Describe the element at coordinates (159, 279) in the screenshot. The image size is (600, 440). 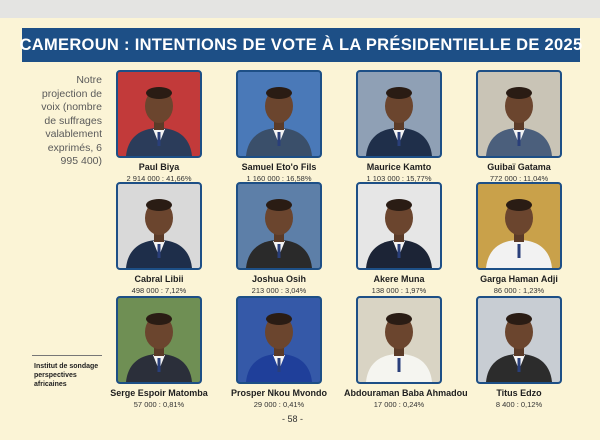
I see `candidate-name: Cabral Libii` at that location.